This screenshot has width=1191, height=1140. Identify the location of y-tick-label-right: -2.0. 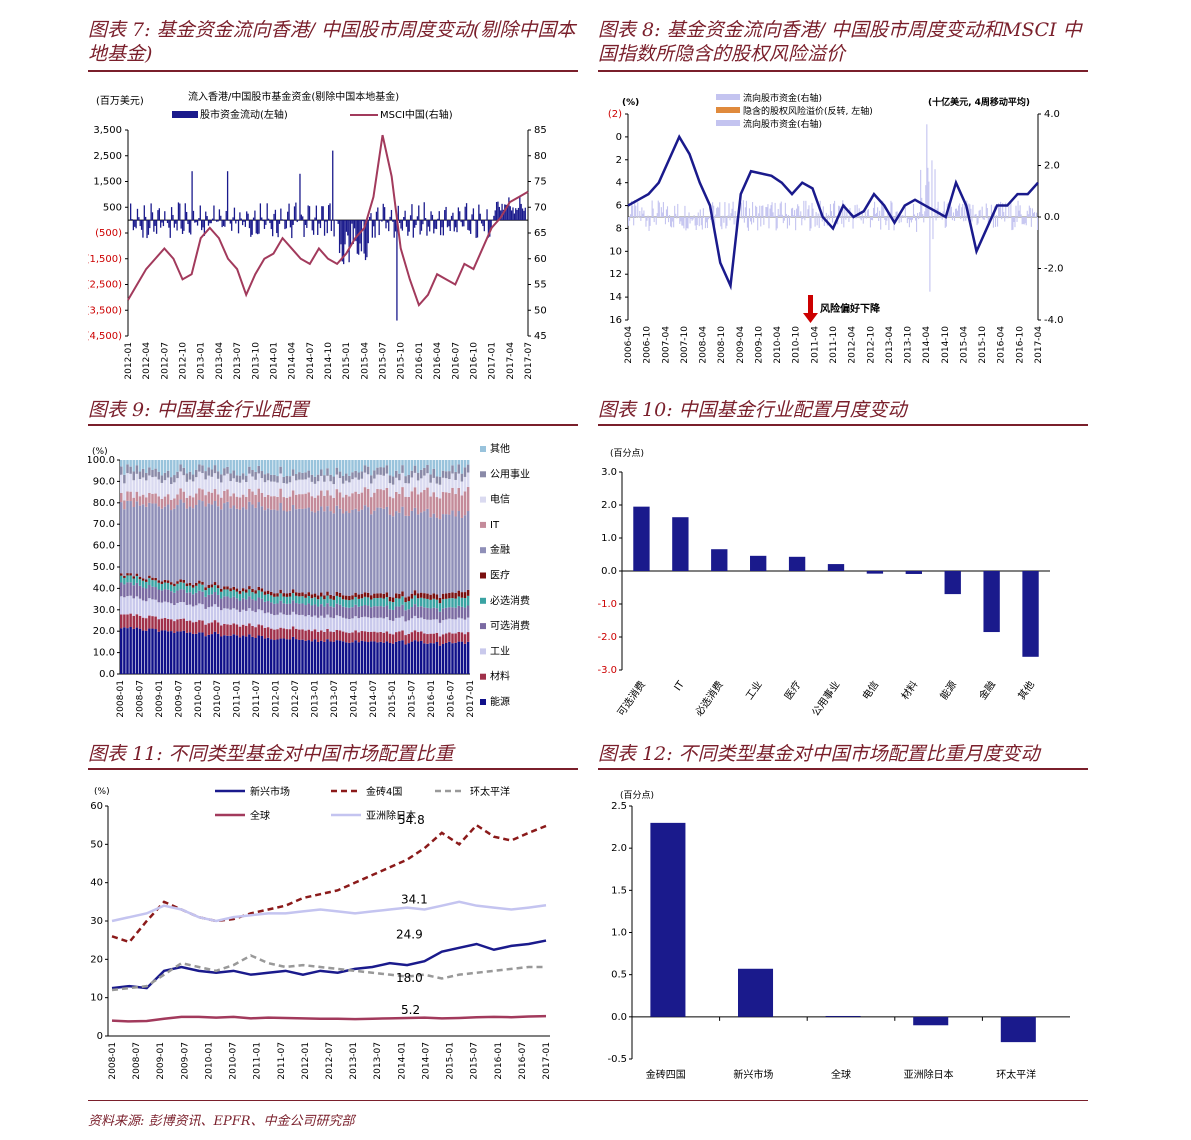
(1054, 269).